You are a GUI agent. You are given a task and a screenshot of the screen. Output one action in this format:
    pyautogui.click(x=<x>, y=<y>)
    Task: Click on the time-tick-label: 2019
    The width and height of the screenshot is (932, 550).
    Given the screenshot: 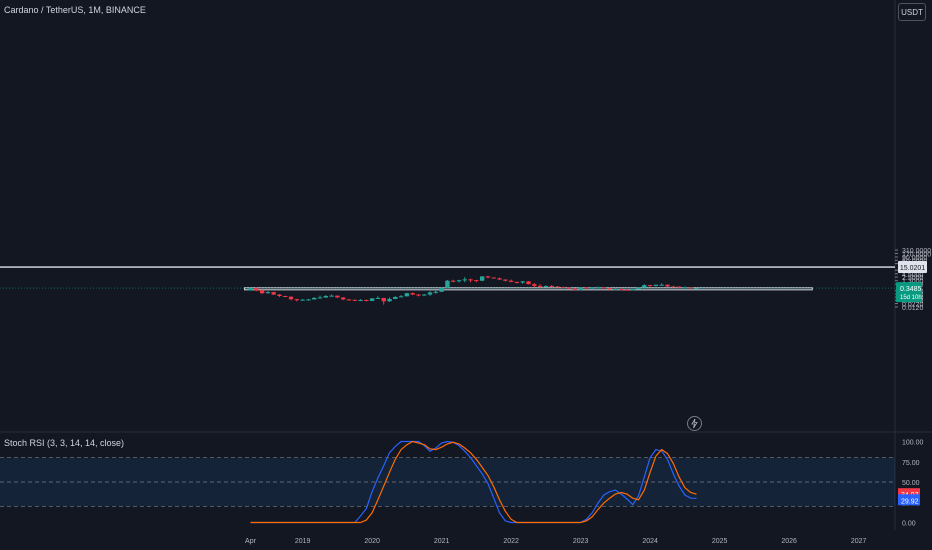 What is the action you would take?
    pyautogui.click(x=303, y=541)
    